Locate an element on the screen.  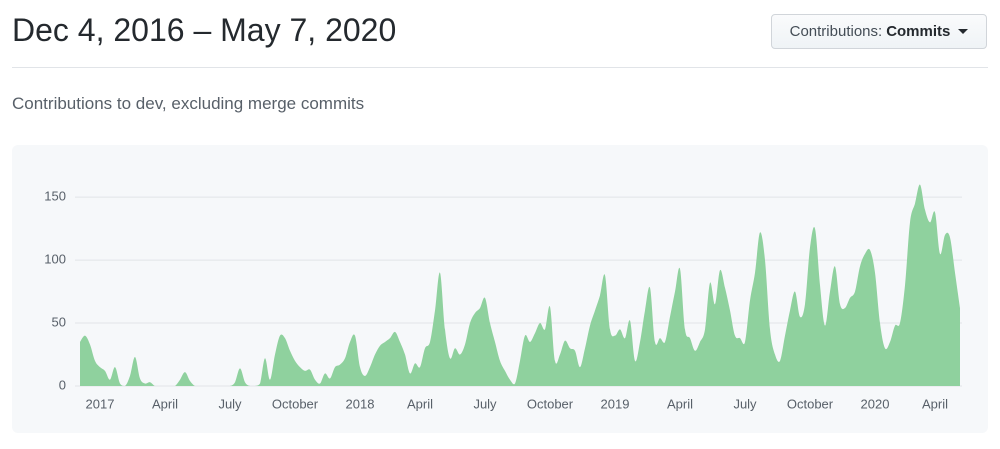
contributions-button: Contributions: Commits is located at coordinates (879, 31).